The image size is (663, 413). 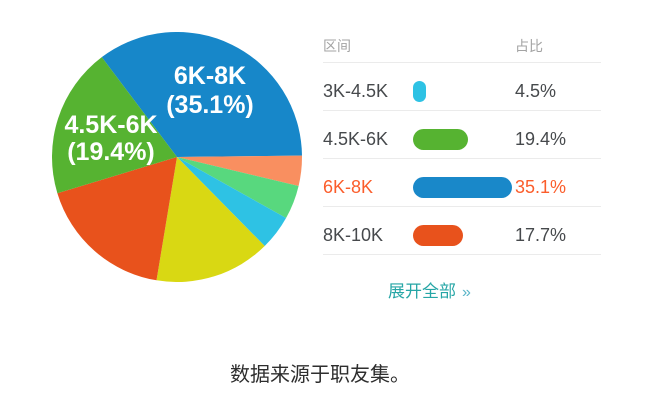 I want to click on interval-label: 4.5K-6K, so click(x=356, y=138).